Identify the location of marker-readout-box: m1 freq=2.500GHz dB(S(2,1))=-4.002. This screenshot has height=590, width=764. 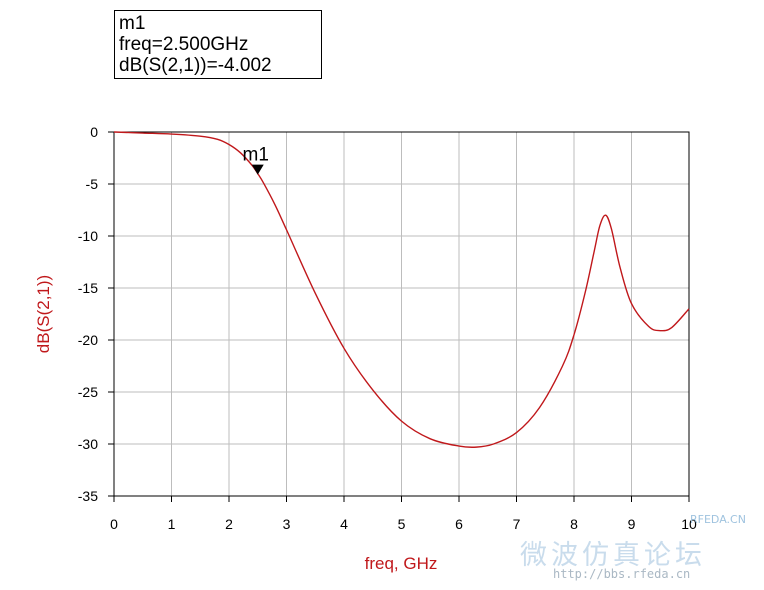
(218, 44).